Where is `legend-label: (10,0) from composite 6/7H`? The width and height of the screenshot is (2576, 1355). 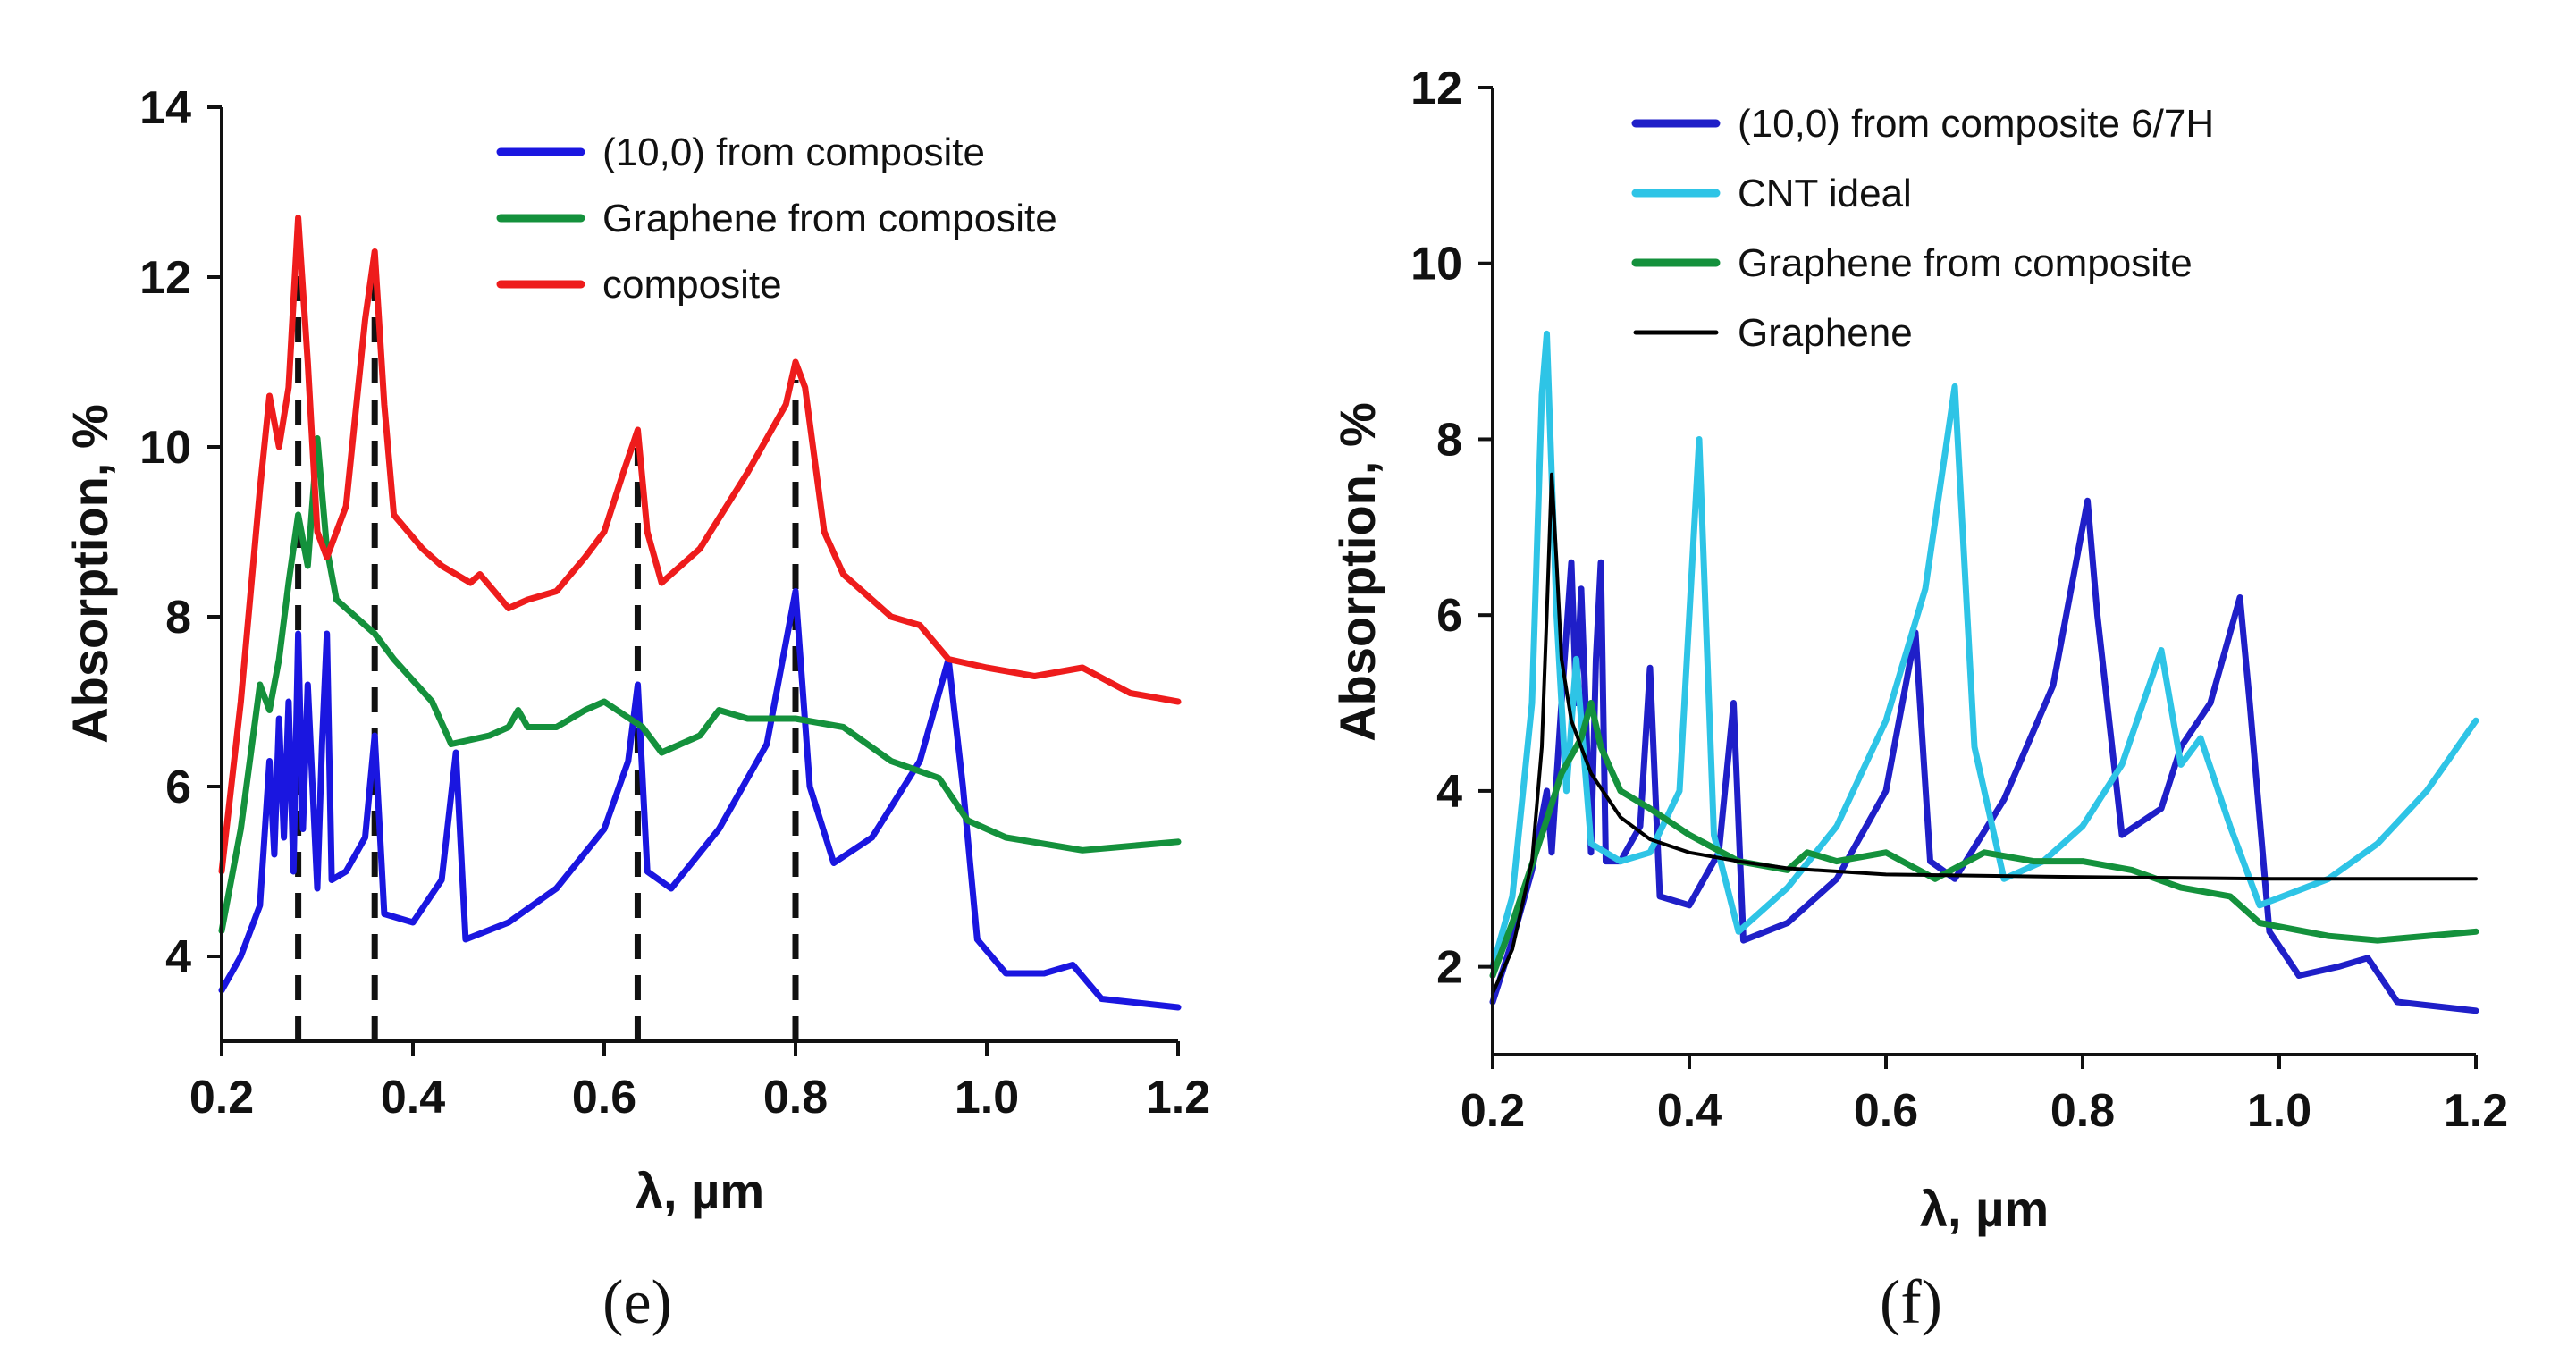 legend-label: (10,0) from composite 6/7H is located at coordinates (1976, 124).